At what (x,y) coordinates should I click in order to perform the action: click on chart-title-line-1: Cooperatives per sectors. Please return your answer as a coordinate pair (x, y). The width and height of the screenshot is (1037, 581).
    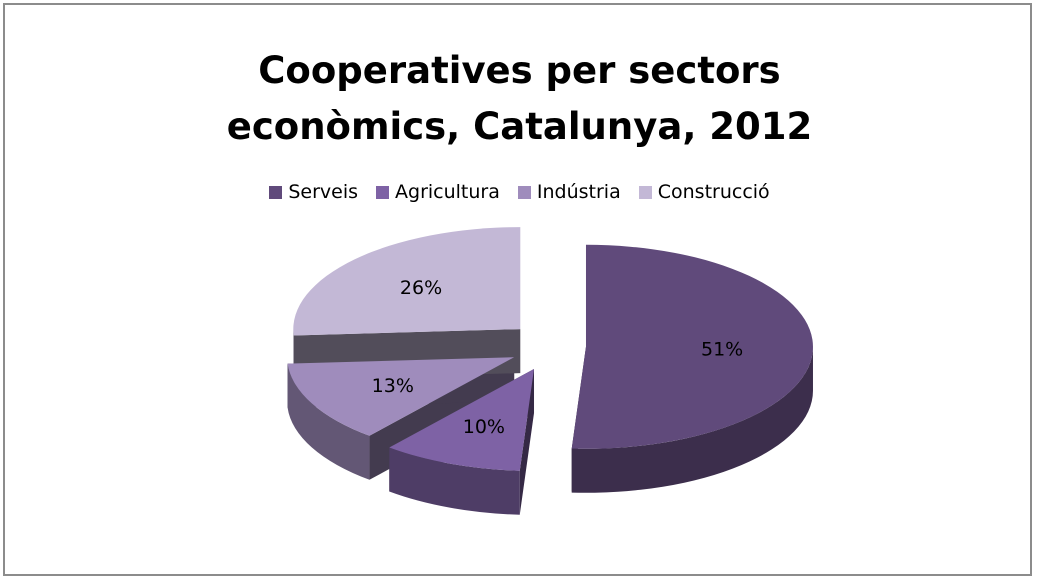
    Looking at the image, I should click on (519, 70).